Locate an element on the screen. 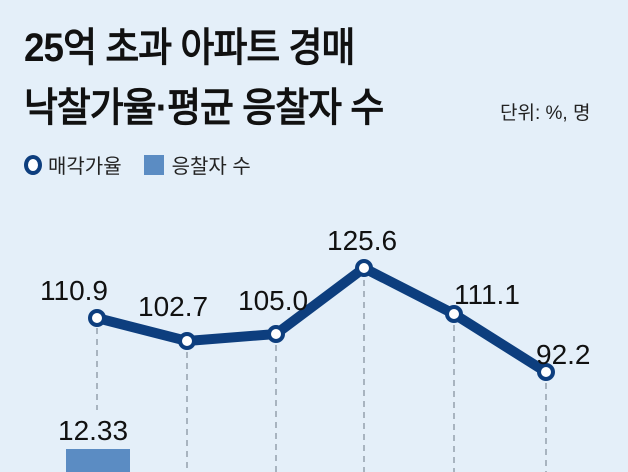 The image size is (628, 472). label-p0: 110.9 is located at coordinates (74, 290).